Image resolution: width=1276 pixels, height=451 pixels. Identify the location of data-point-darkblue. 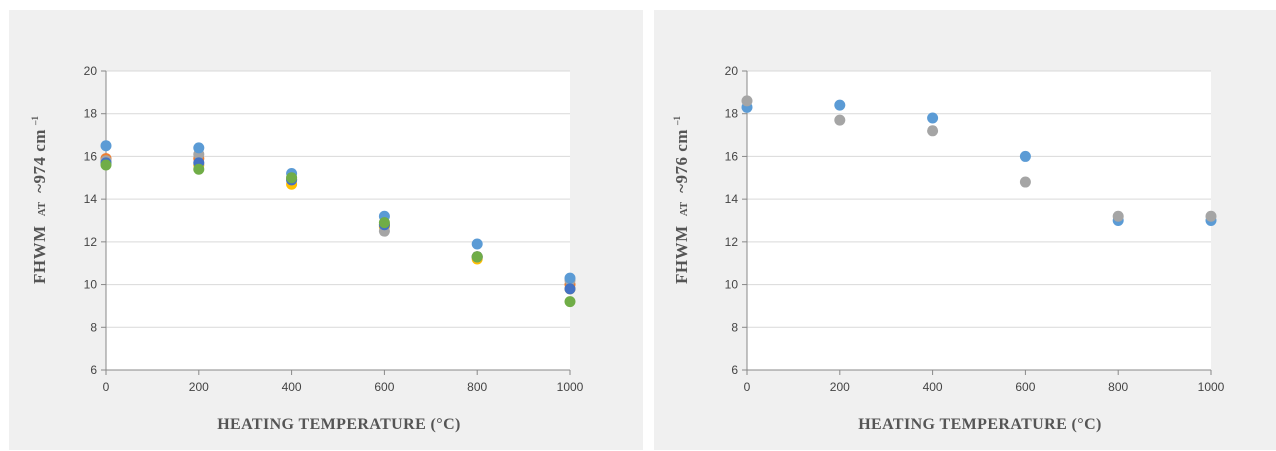
(570, 289).